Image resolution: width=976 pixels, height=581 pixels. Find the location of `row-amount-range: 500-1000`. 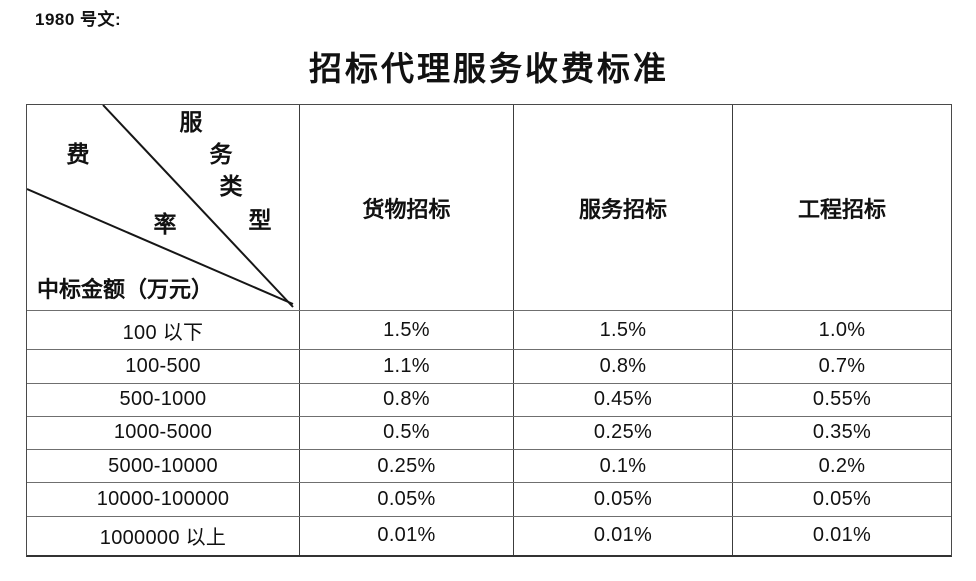

row-amount-range: 500-1000 is located at coordinates (163, 399).